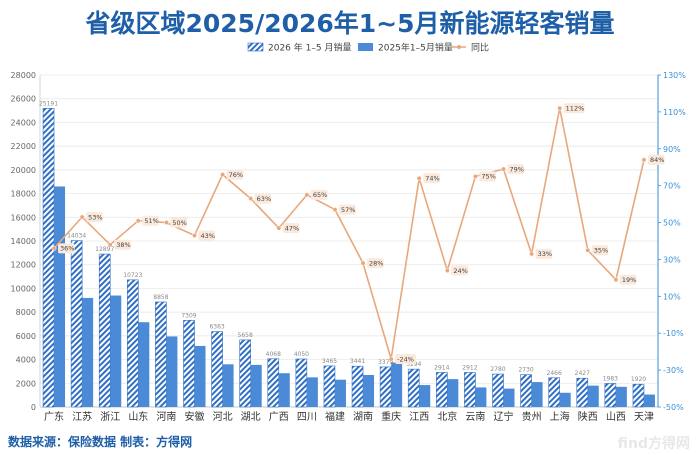  Describe the element at coordinates (475, 416) in the screenshot. I see `x-category-label: 云南` at that location.